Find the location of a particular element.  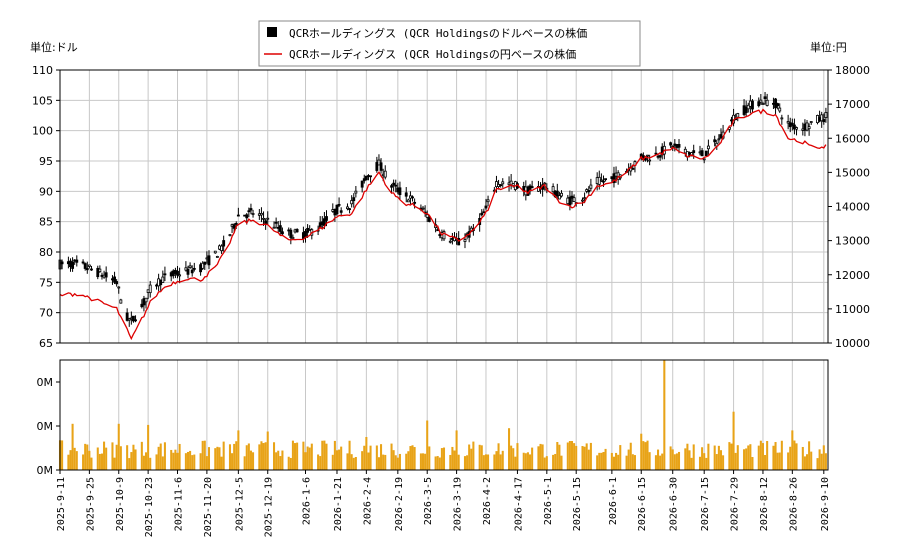

legend-label-usd: QCRホールディングス (QCR Holdingsのドルベースの株価 is located at coordinates (438, 33).